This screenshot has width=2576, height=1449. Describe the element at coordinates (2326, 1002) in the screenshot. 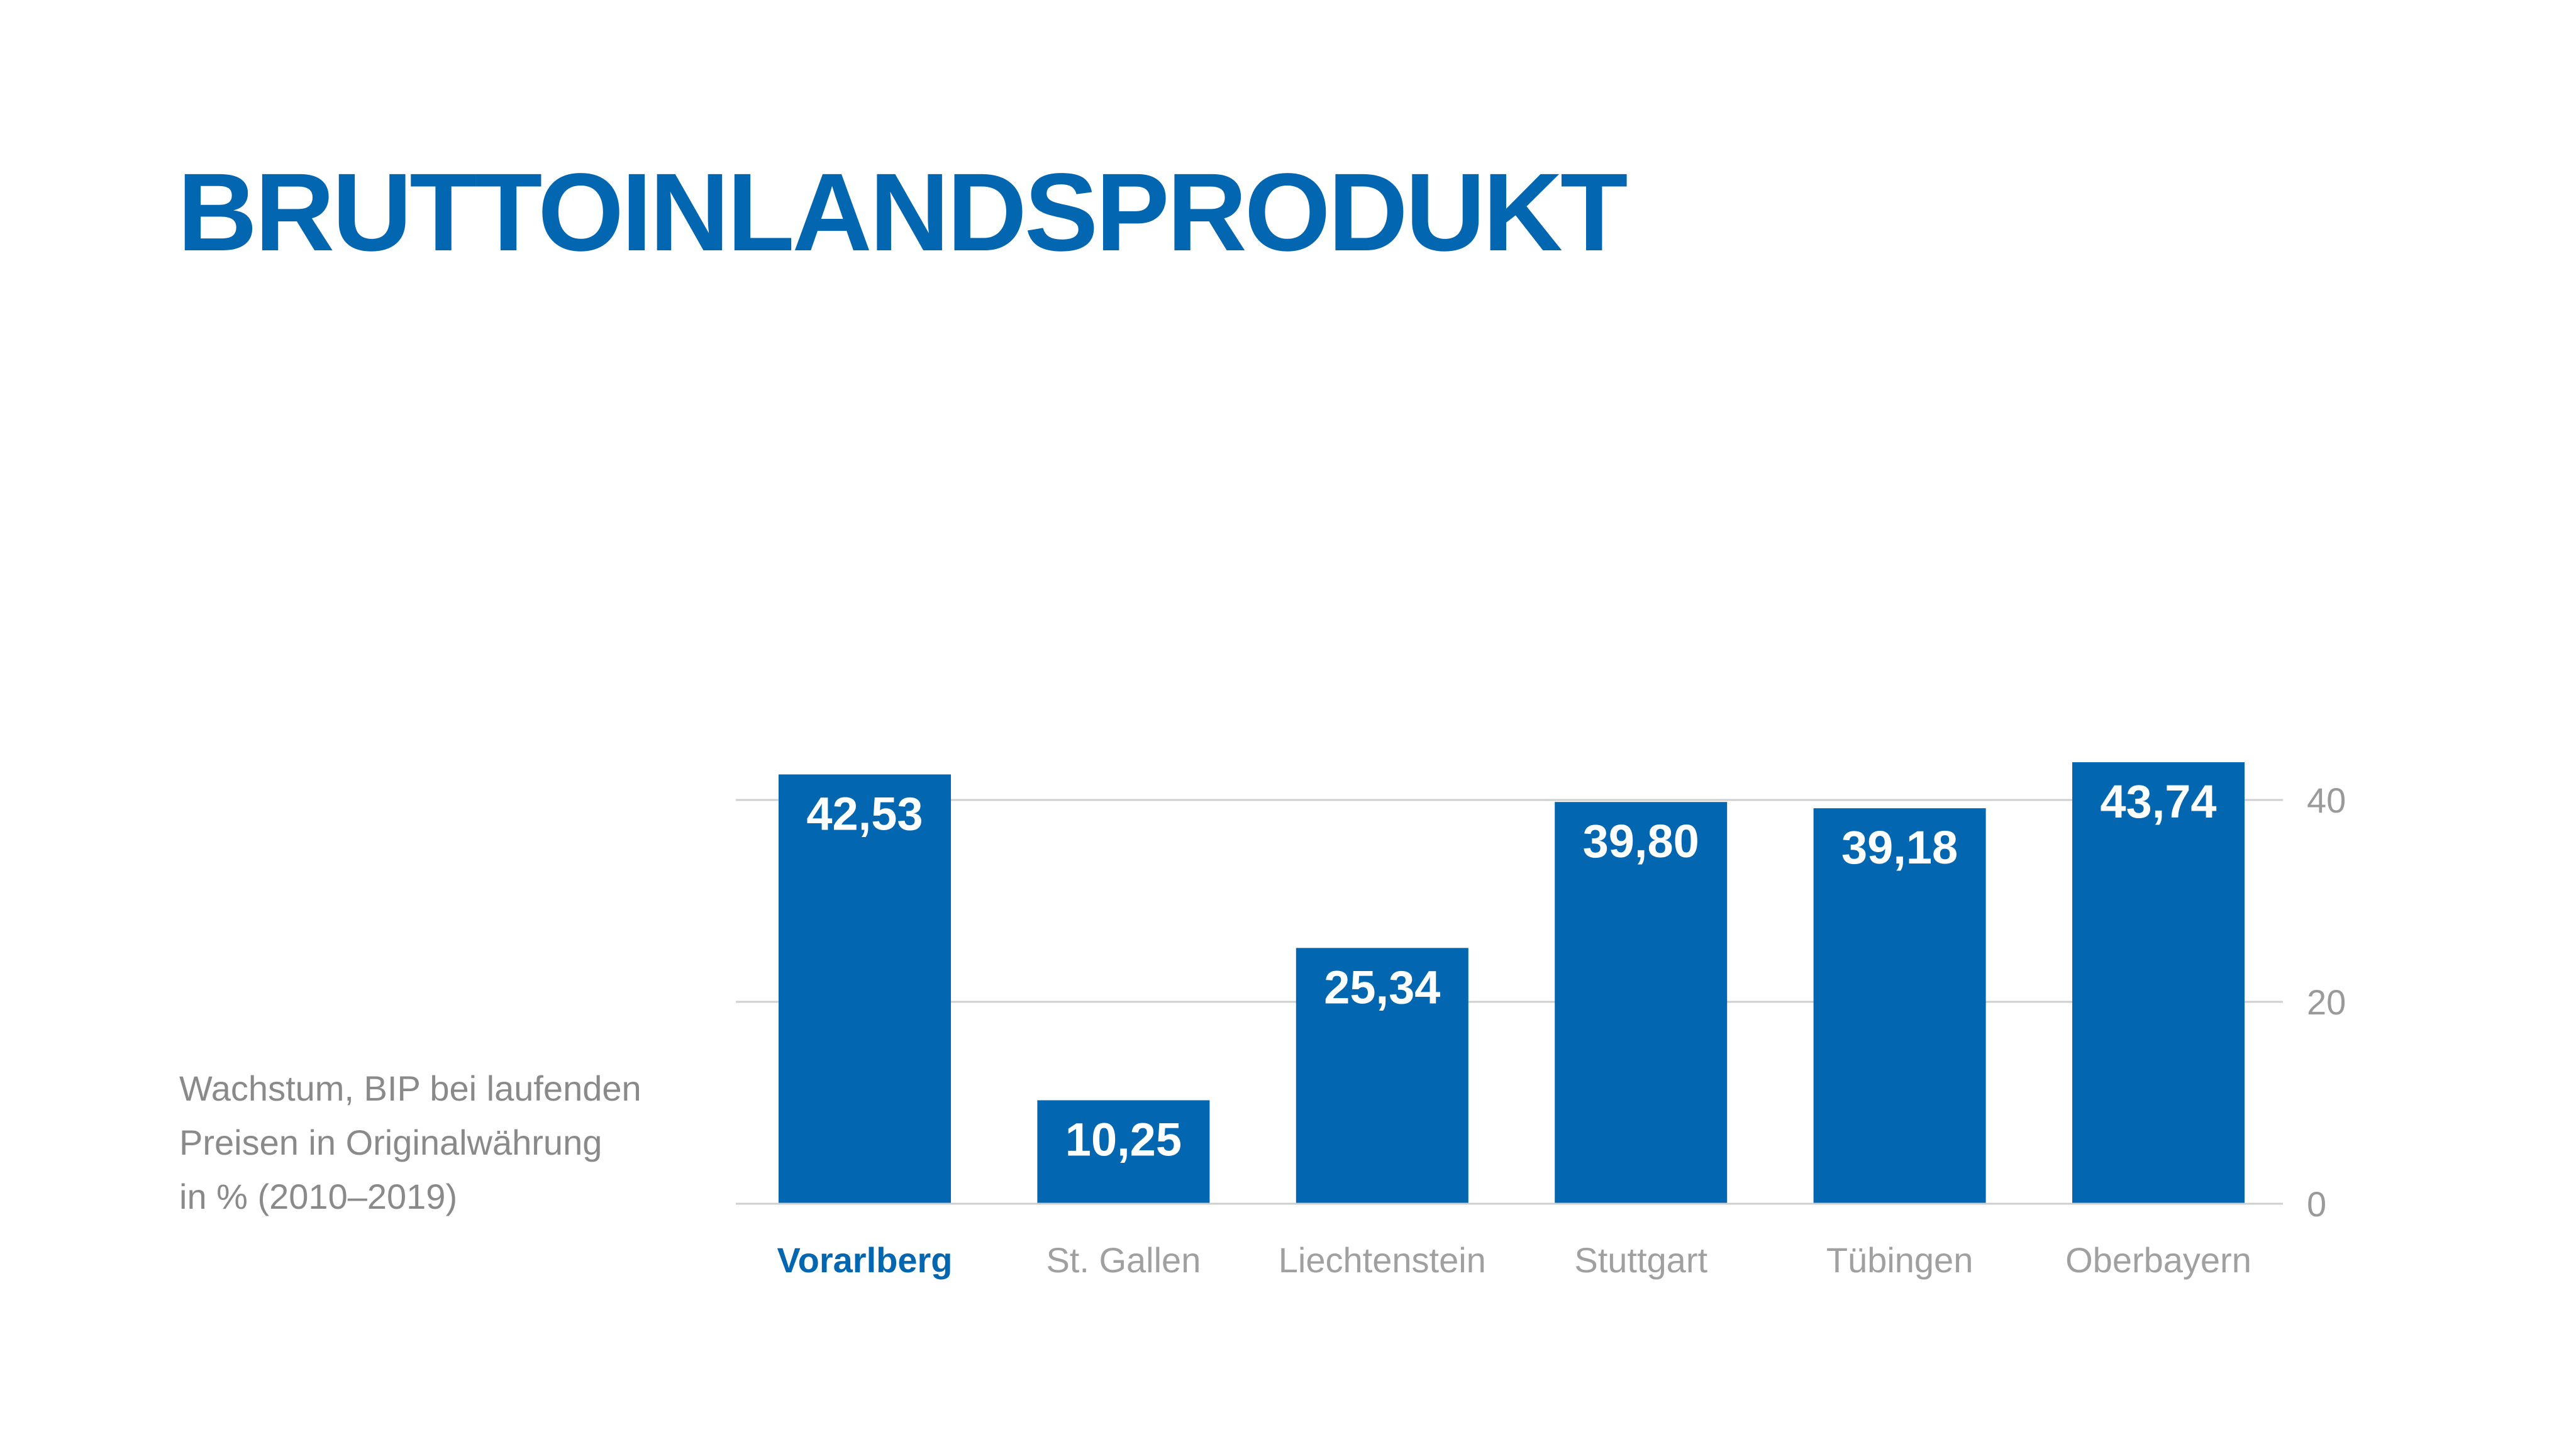

I see `y-tick-label: 20` at that location.